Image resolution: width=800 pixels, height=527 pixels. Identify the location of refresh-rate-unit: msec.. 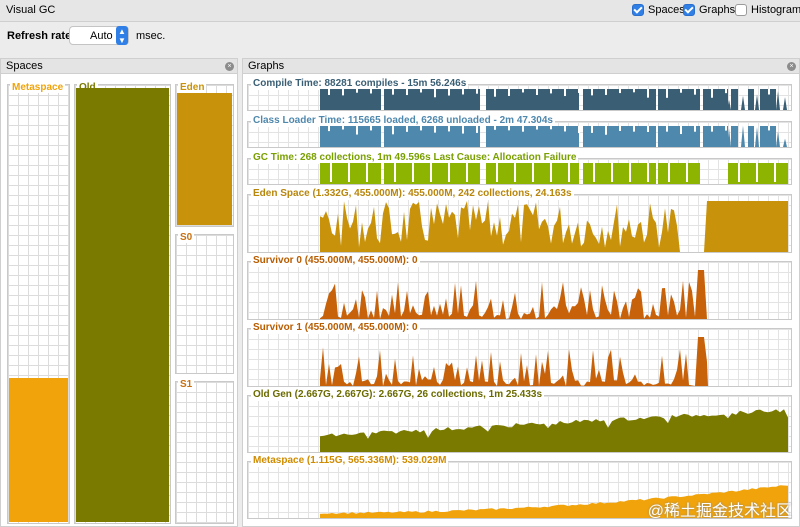
(151, 36).